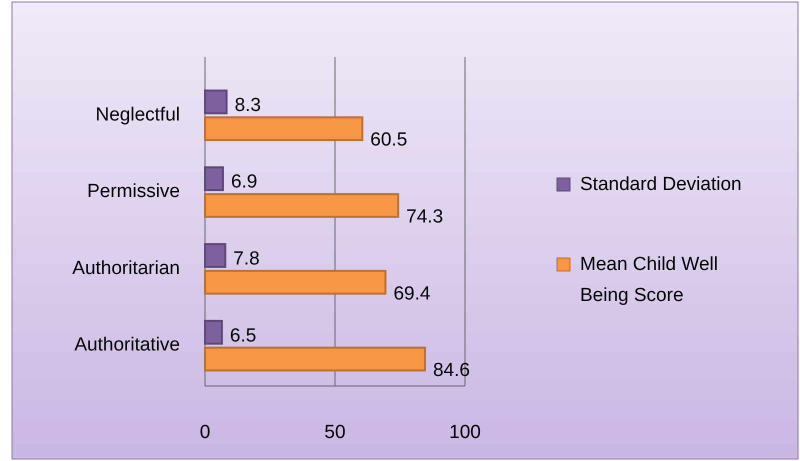 The width and height of the screenshot is (800, 461). Describe the element at coordinates (425, 217) in the screenshot. I see `data-label: 74.3` at that location.